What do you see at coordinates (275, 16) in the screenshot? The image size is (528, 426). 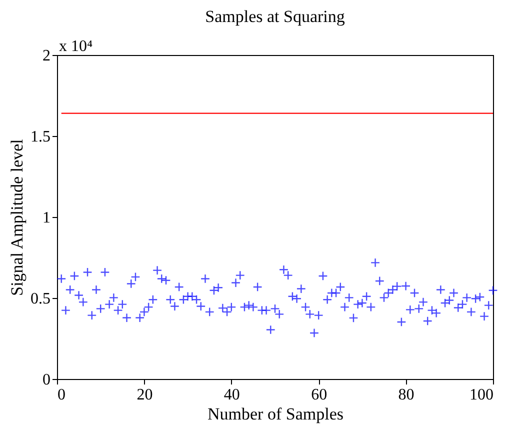 I see `chart-title: Samples at Squaring` at bounding box center [275, 16].